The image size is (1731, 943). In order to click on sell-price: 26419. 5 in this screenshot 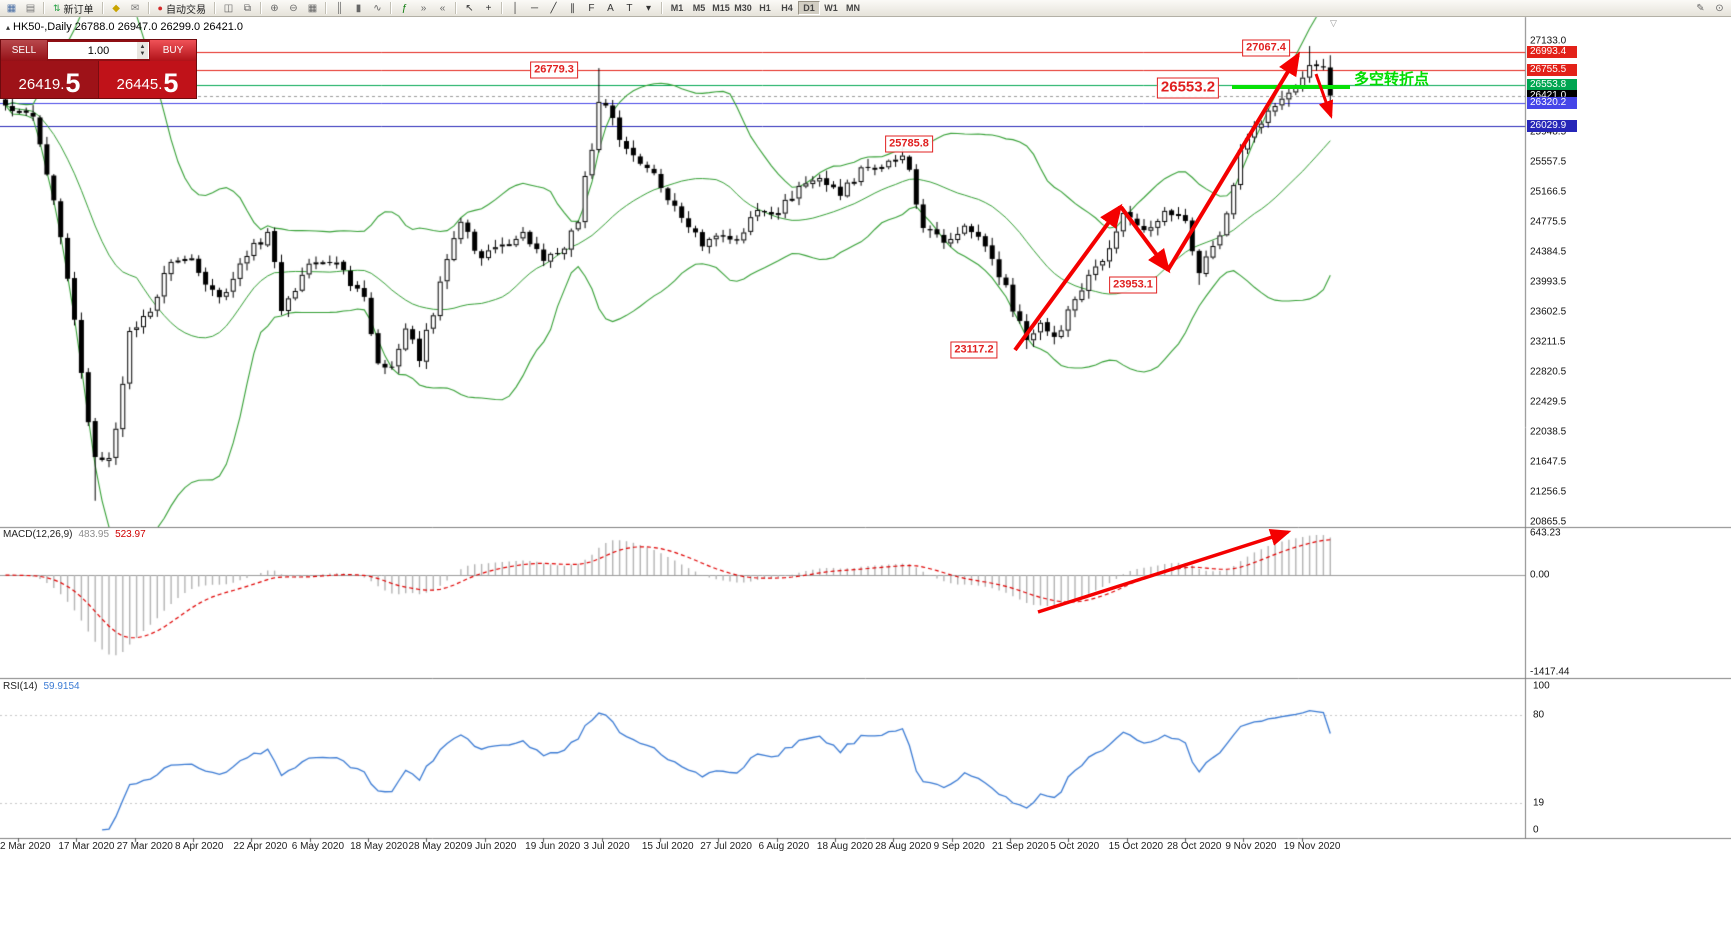, I will do `click(49, 79)`.